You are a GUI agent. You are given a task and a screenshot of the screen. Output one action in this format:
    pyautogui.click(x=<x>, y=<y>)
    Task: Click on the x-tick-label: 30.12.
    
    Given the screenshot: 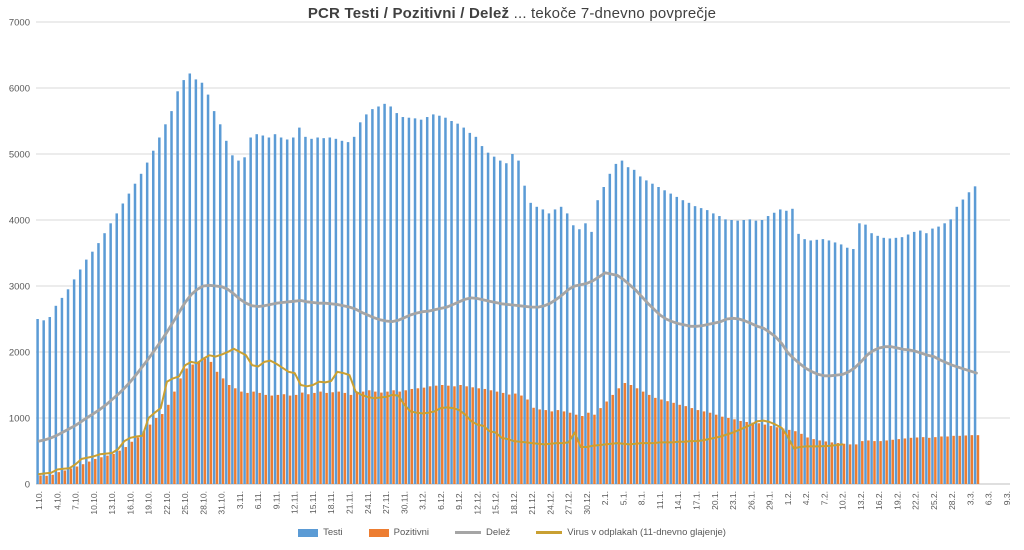 What is the action you would take?
    pyautogui.click(x=587, y=503)
    